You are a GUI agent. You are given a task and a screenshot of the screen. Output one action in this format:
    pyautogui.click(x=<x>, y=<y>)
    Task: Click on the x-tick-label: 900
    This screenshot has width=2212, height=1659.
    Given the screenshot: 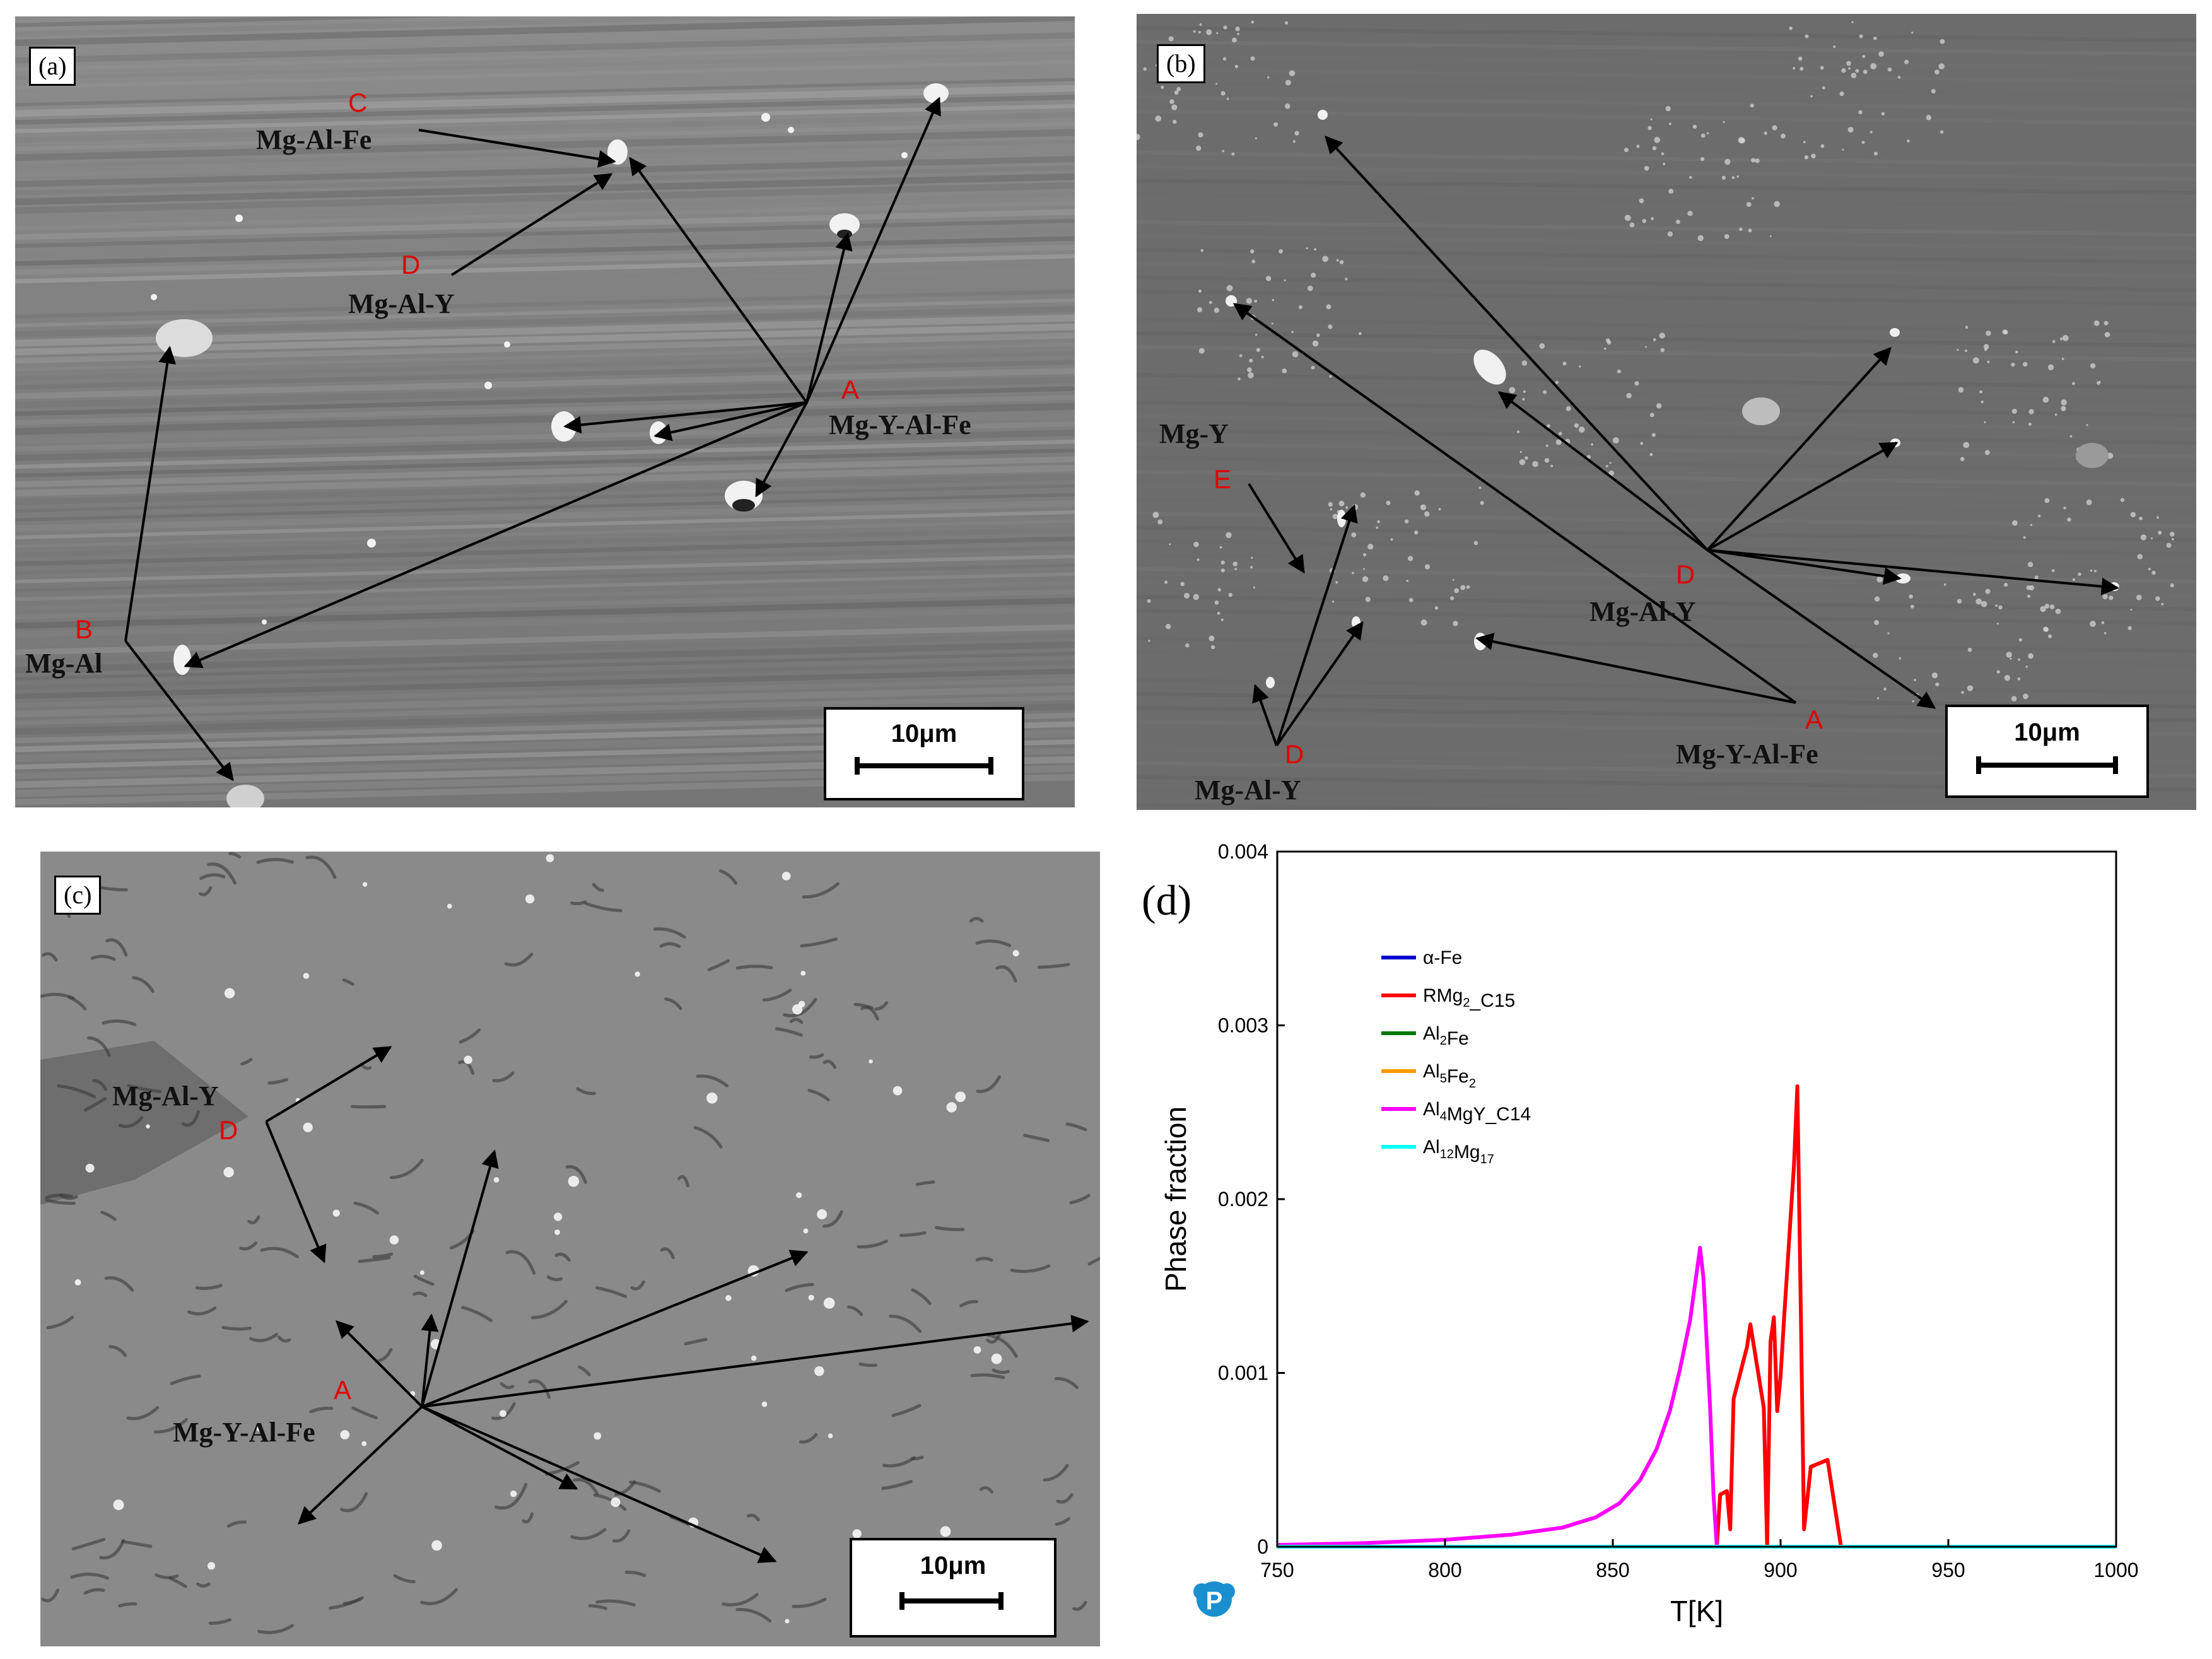 What is the action you would take?
    pyautogui.click(x=1780, y=1570)
    